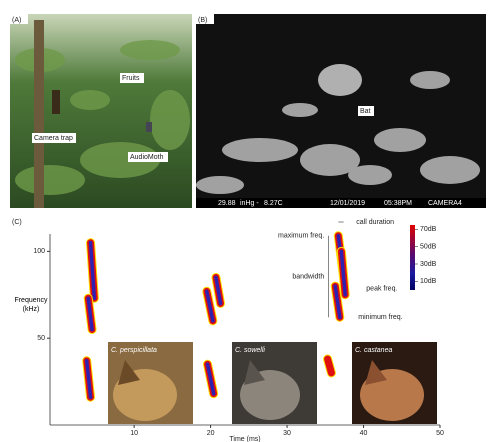  I want to click on audiomoth, so click(149, 127).